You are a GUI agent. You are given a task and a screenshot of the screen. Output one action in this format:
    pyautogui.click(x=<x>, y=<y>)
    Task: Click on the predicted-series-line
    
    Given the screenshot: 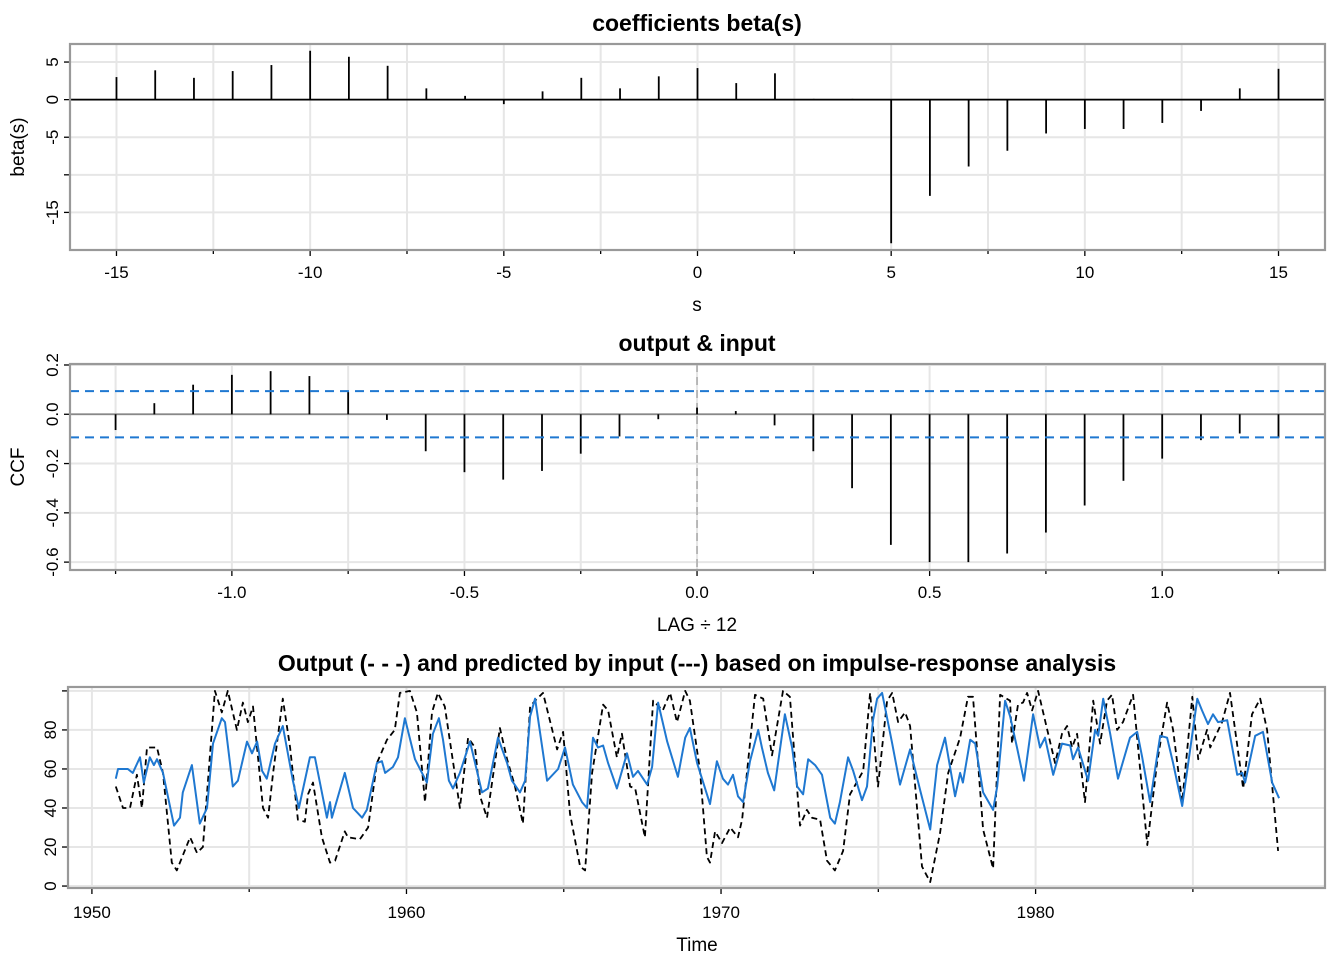 What is the action you would take?
    pyautogui.click(x=697, y=761)
    